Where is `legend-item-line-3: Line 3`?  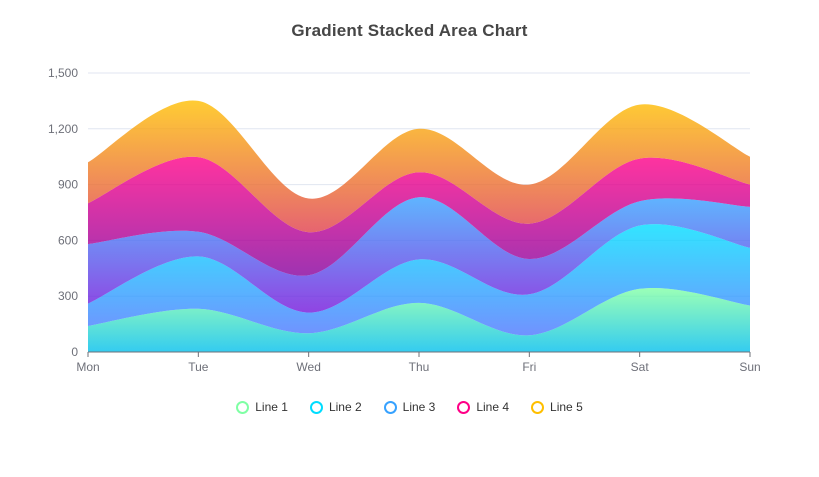 legend-item-line-3: Line 3 is located at coordinates (409, 407).